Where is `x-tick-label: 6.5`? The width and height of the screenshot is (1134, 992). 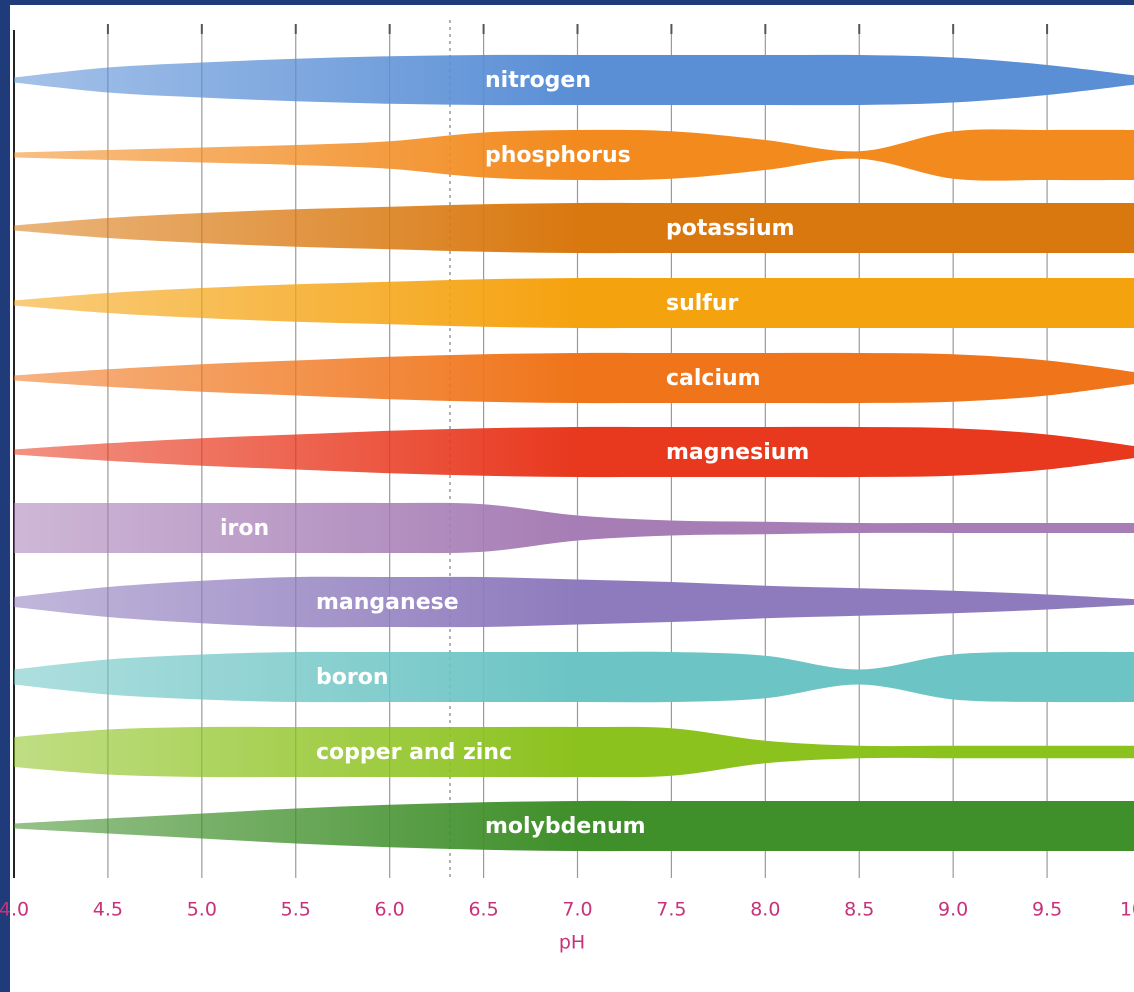
x-tick-label: 6.5 is located at coordinates (483, 910).